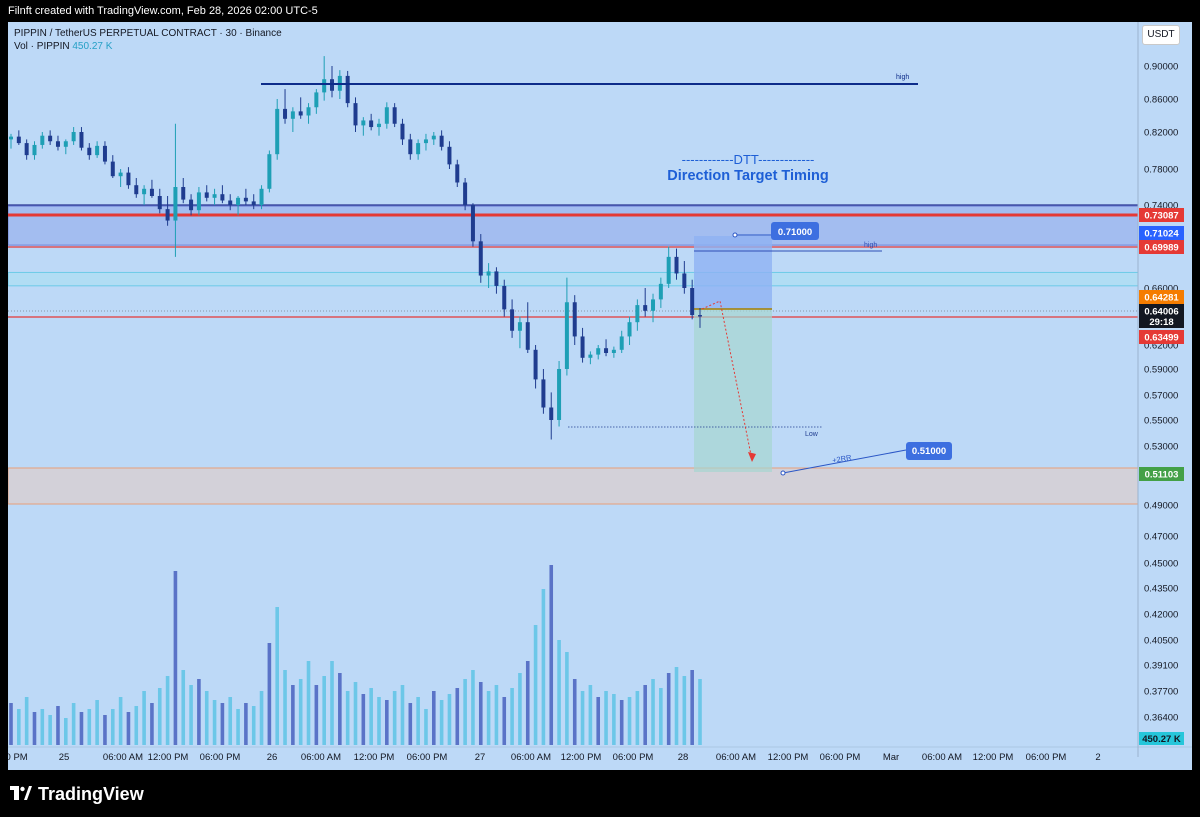  I want to click on resistance-zone, so click(573, 225).